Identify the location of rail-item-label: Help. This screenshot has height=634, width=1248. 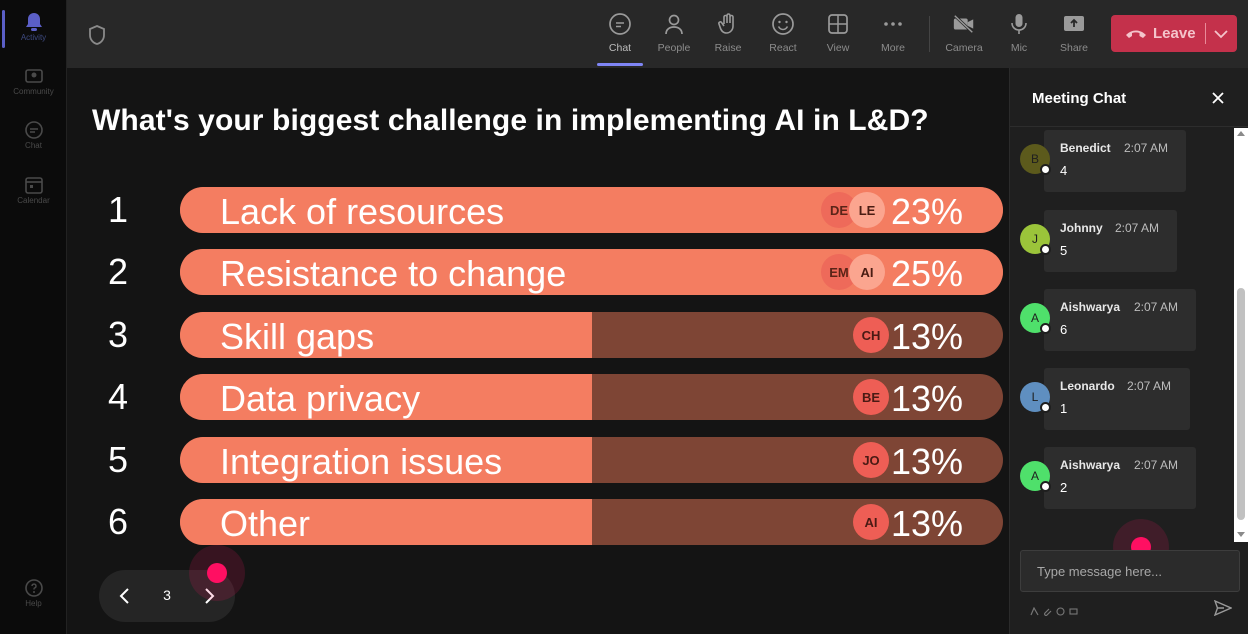
(33, 603).